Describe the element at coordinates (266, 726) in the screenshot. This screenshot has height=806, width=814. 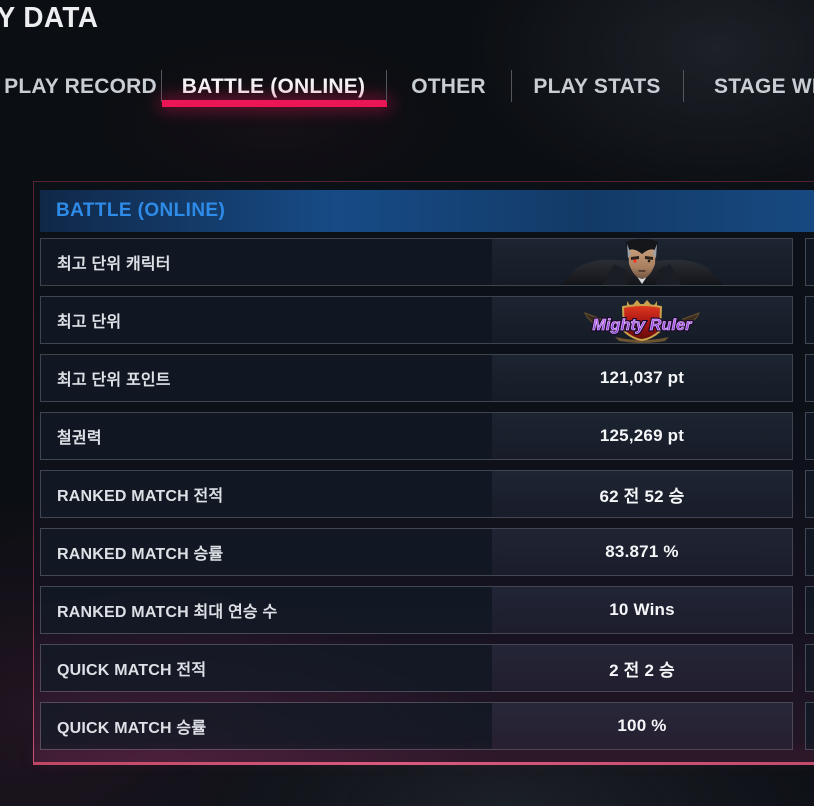
I see `row-label: QUICK MATCH 승률` at that location.